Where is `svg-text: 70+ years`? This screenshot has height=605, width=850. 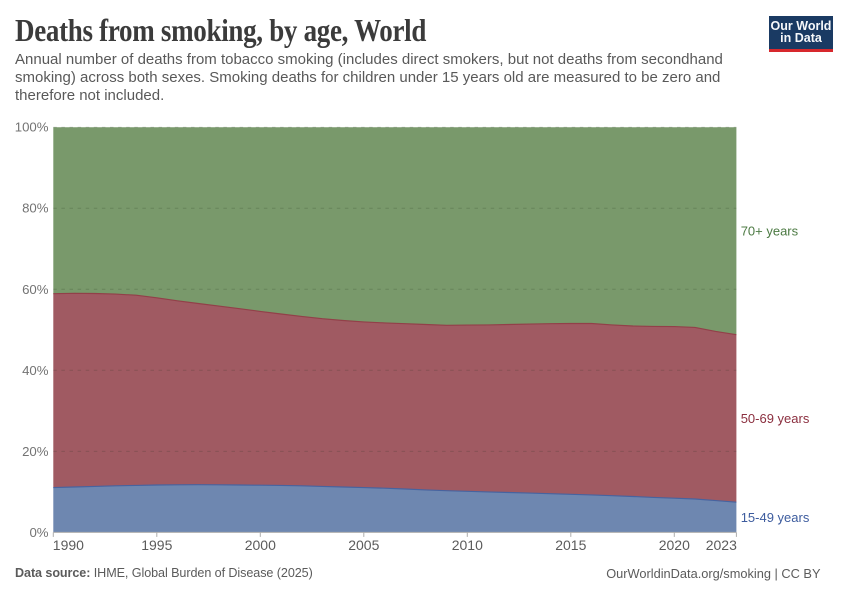
svg-text: 70+ years is located at coordinates (770, 231).